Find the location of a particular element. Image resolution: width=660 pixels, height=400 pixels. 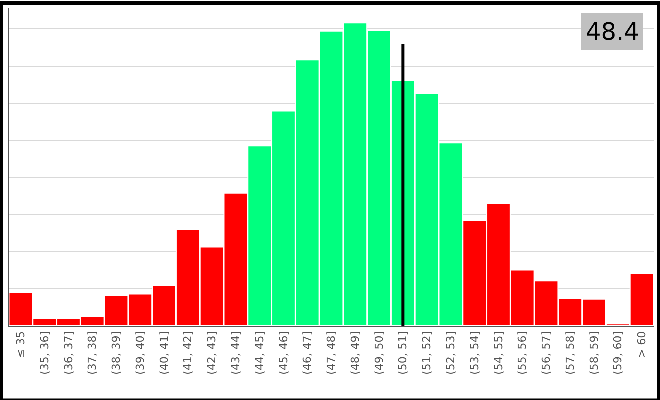

x-tick-label: > 60 is located at coordinates (642, 344).